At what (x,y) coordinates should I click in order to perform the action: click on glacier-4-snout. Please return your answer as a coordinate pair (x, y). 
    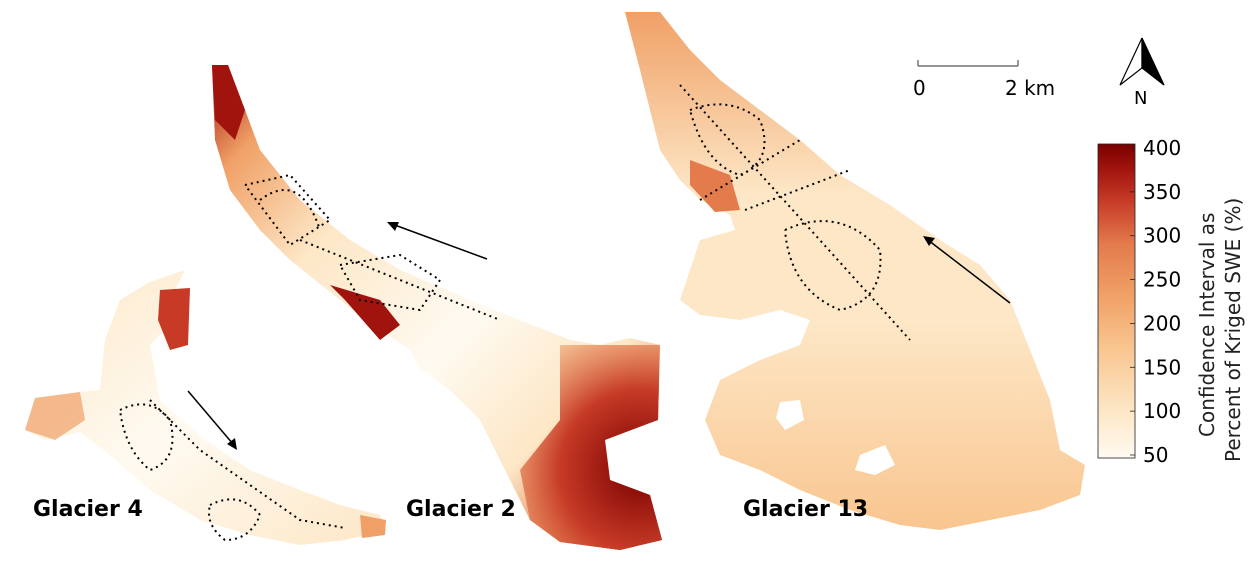
    Looking at the image, I should click on (373, 526).